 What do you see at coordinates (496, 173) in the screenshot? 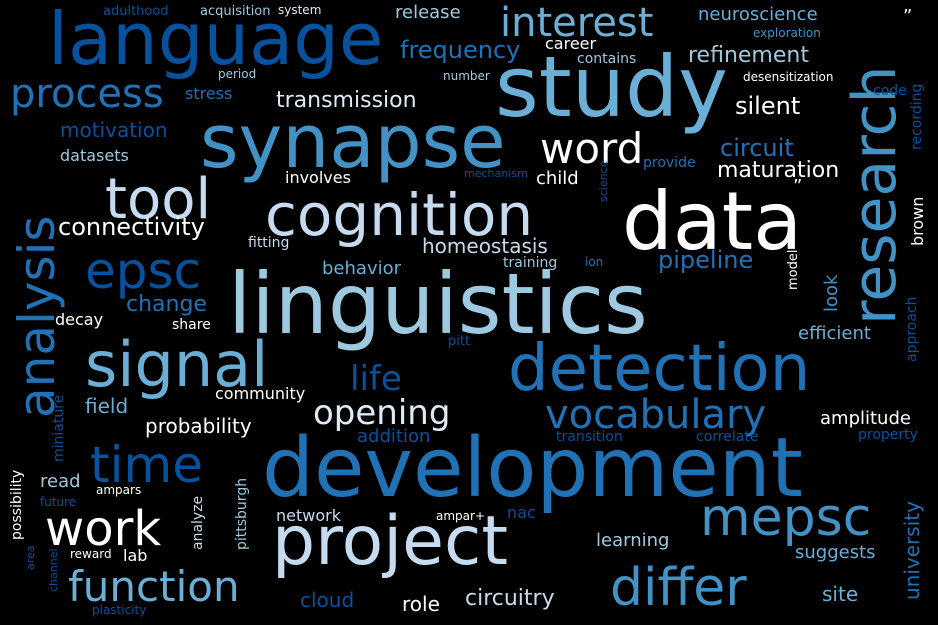
I see `word: mechanism` at bounding box center [496, 173].